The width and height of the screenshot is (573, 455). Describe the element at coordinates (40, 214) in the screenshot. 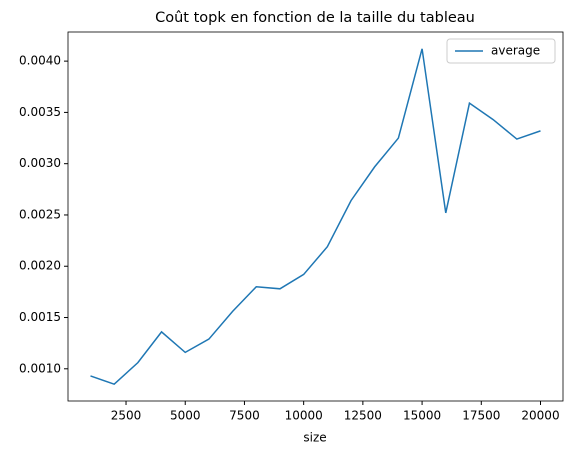

I see `y-tick-label: 0.0025` at that location.